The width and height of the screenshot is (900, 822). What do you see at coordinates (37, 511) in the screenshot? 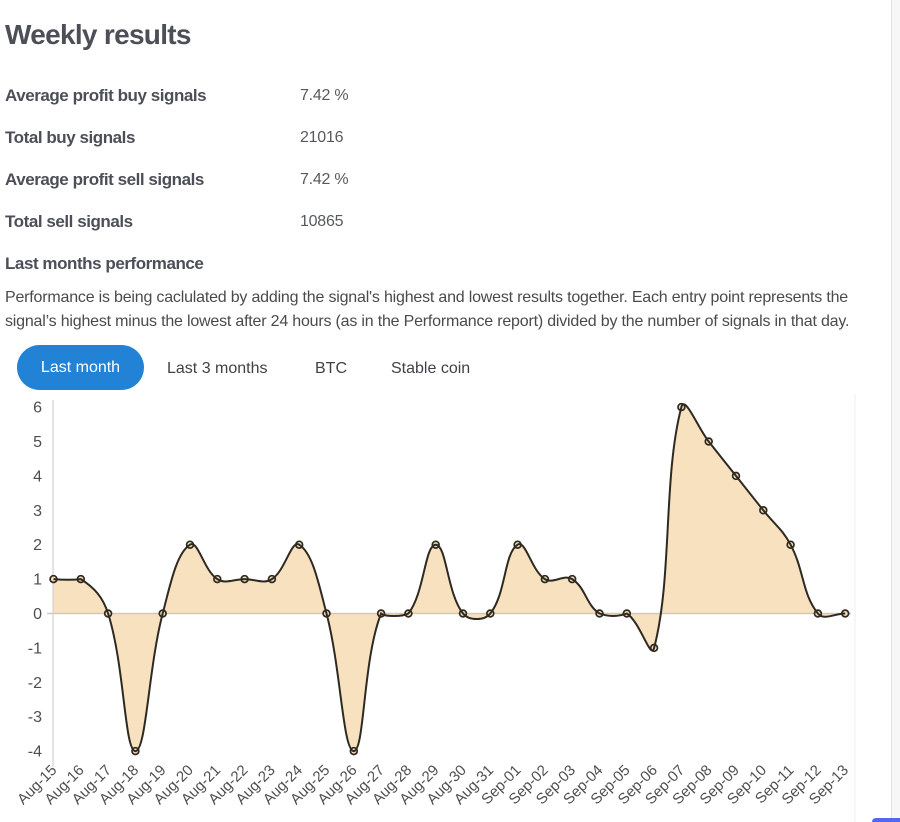
I see `svg-text: 3` at bounding box center [37, 511].